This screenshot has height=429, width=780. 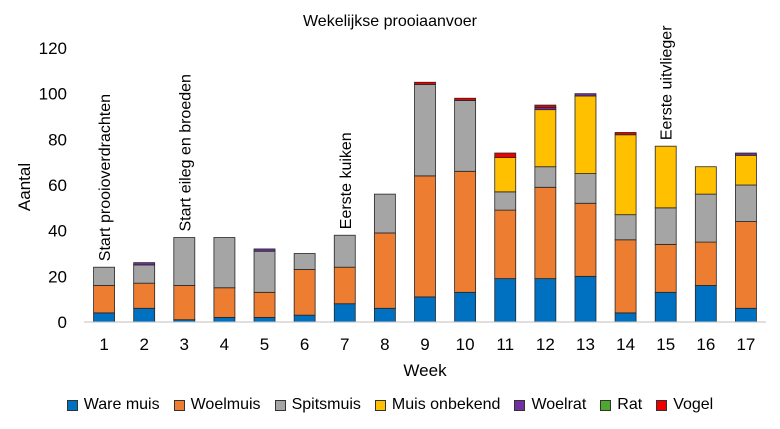 I want to click on legend-item: Vogel, so click(x=684, y=405).